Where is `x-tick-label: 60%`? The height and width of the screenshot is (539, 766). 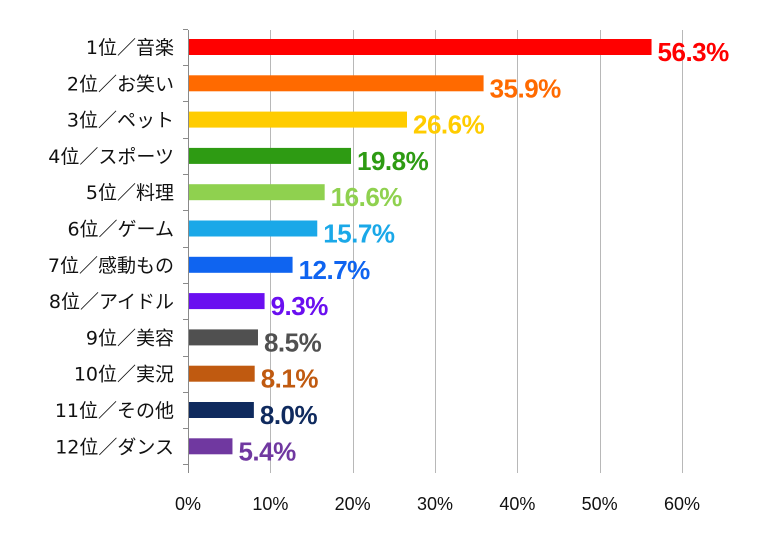 x-tick-label: 60% is located at coordinates (682, 504).